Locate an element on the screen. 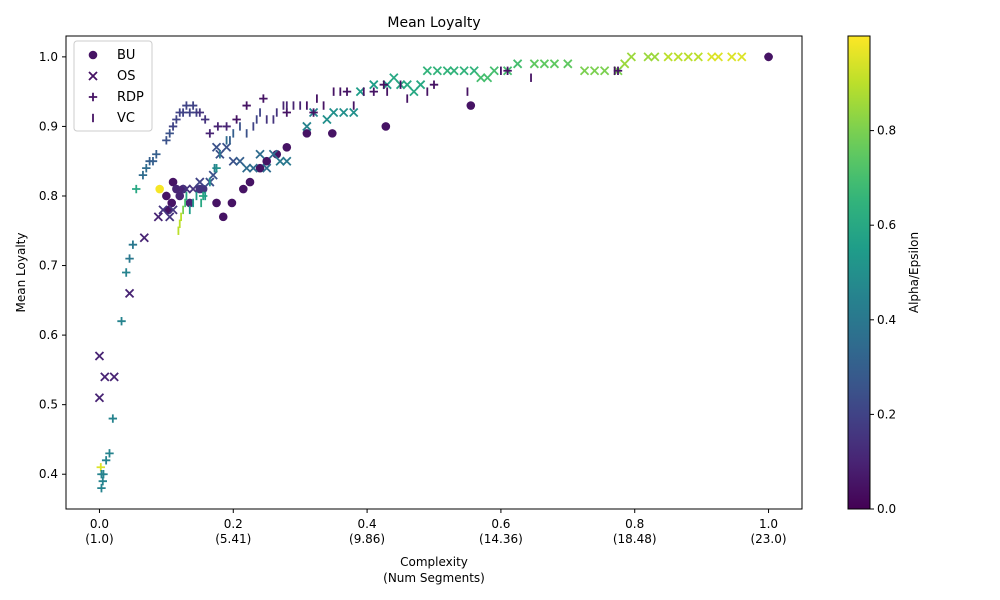  legend-entry-label: VC is located at coordinates (126, 118).